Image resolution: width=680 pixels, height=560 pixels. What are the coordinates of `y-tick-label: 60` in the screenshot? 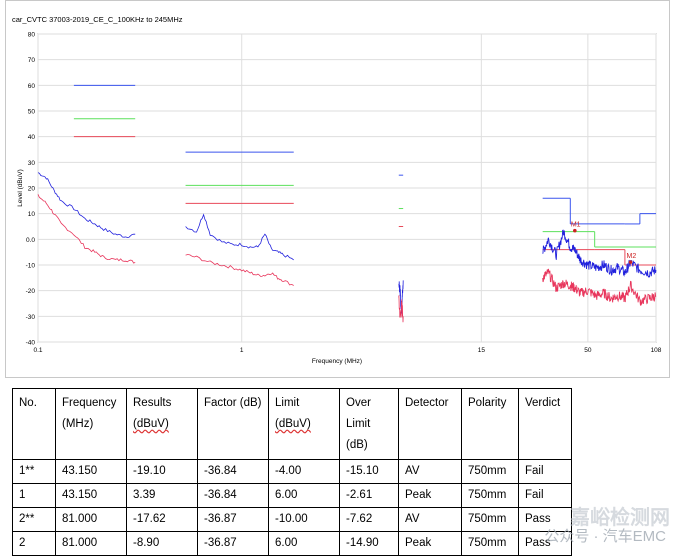 It's located at (32, 86).